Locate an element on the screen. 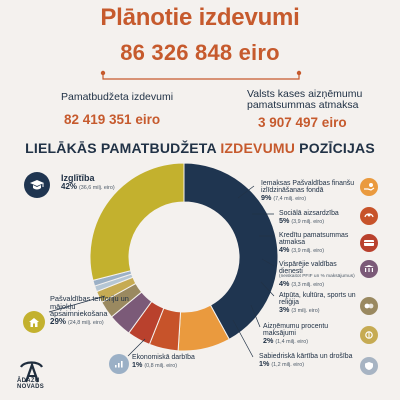 Image resolution: width=400 pixels, height=400 pixels. culture-icon is located at coordinates (369, 306).